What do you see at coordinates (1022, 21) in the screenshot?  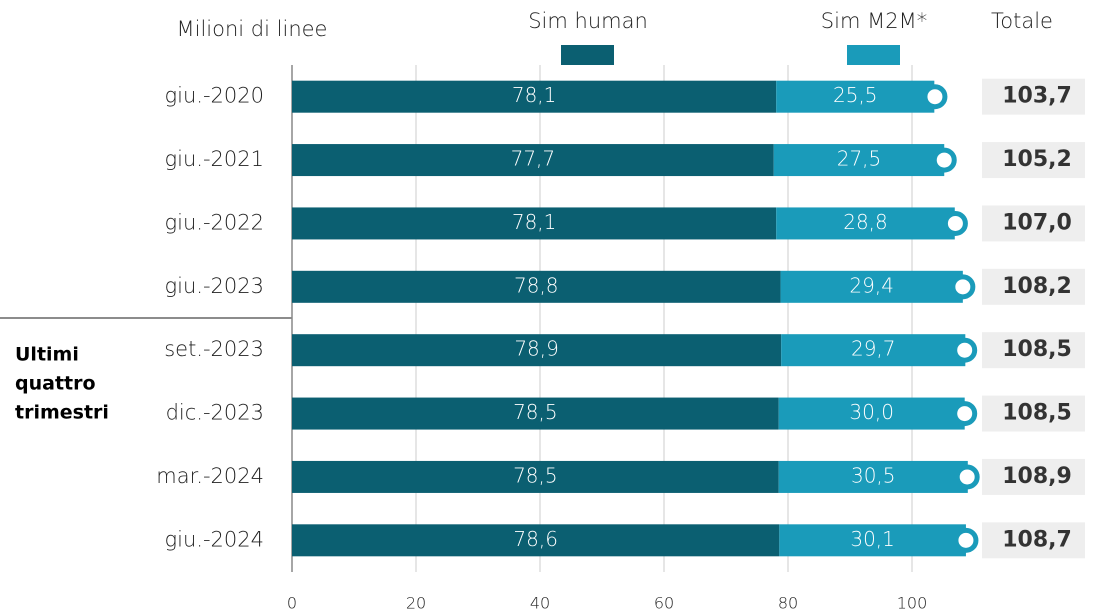 I see `totals-header: Totale` at bounding box center [1022, 21].